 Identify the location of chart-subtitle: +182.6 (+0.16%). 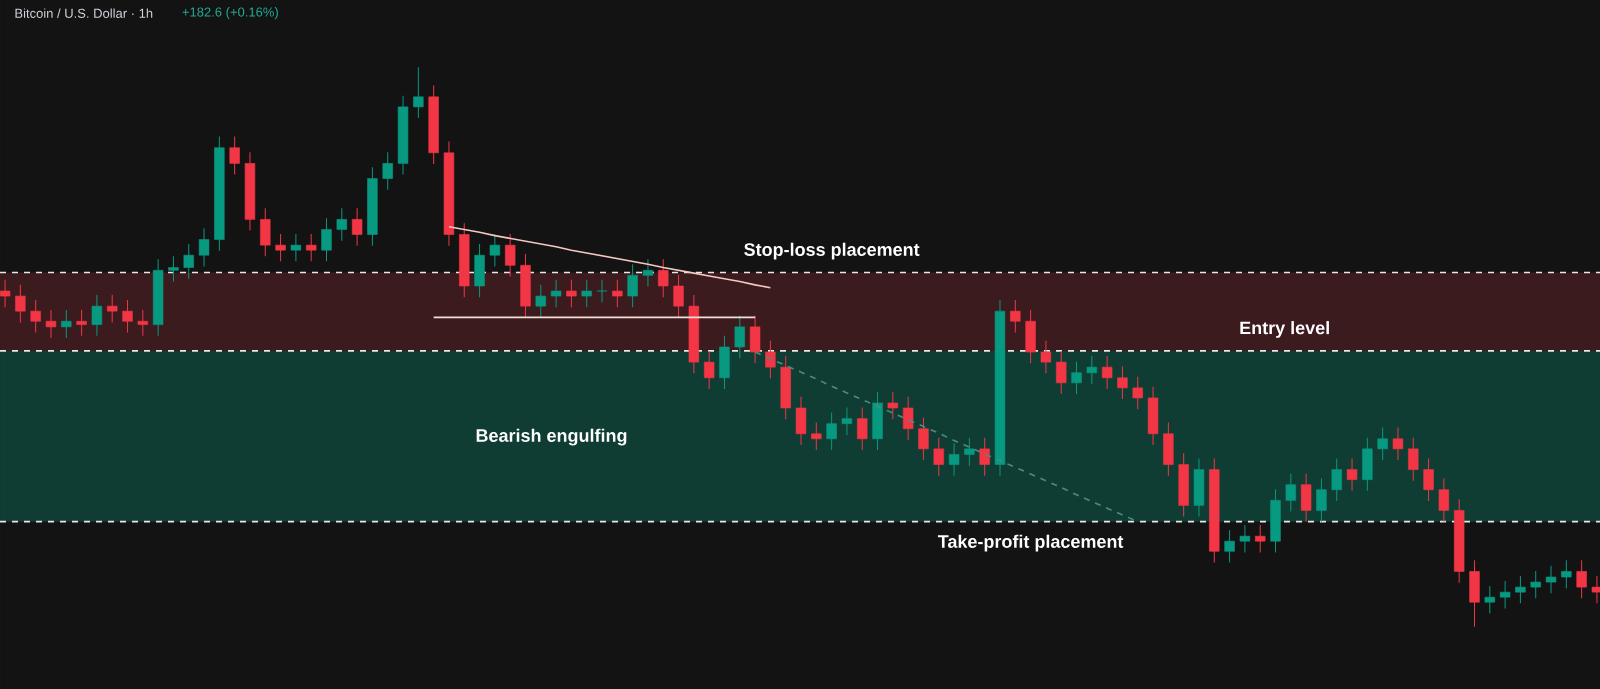
(230, 13).